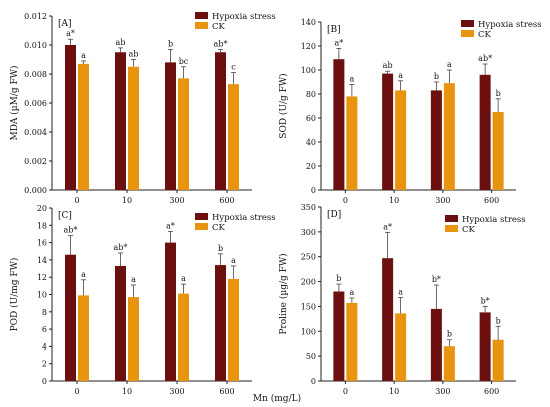 The height and width of the screenshot is (407, 550). I want to click on x-axis-label: Mn (mg/L), so click(277, 398).